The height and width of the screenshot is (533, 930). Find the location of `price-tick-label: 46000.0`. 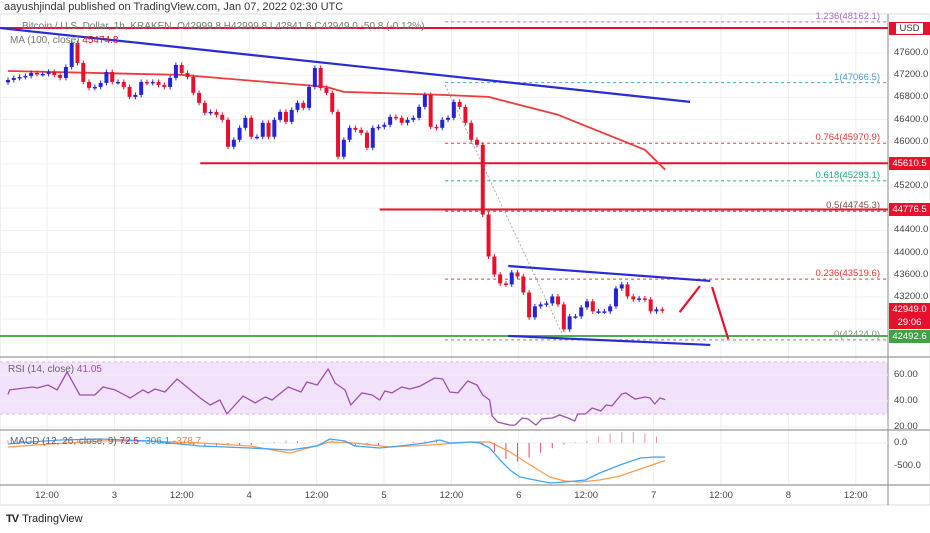

price-tick-label: 46000.0 is located at coordinates (911, 141).